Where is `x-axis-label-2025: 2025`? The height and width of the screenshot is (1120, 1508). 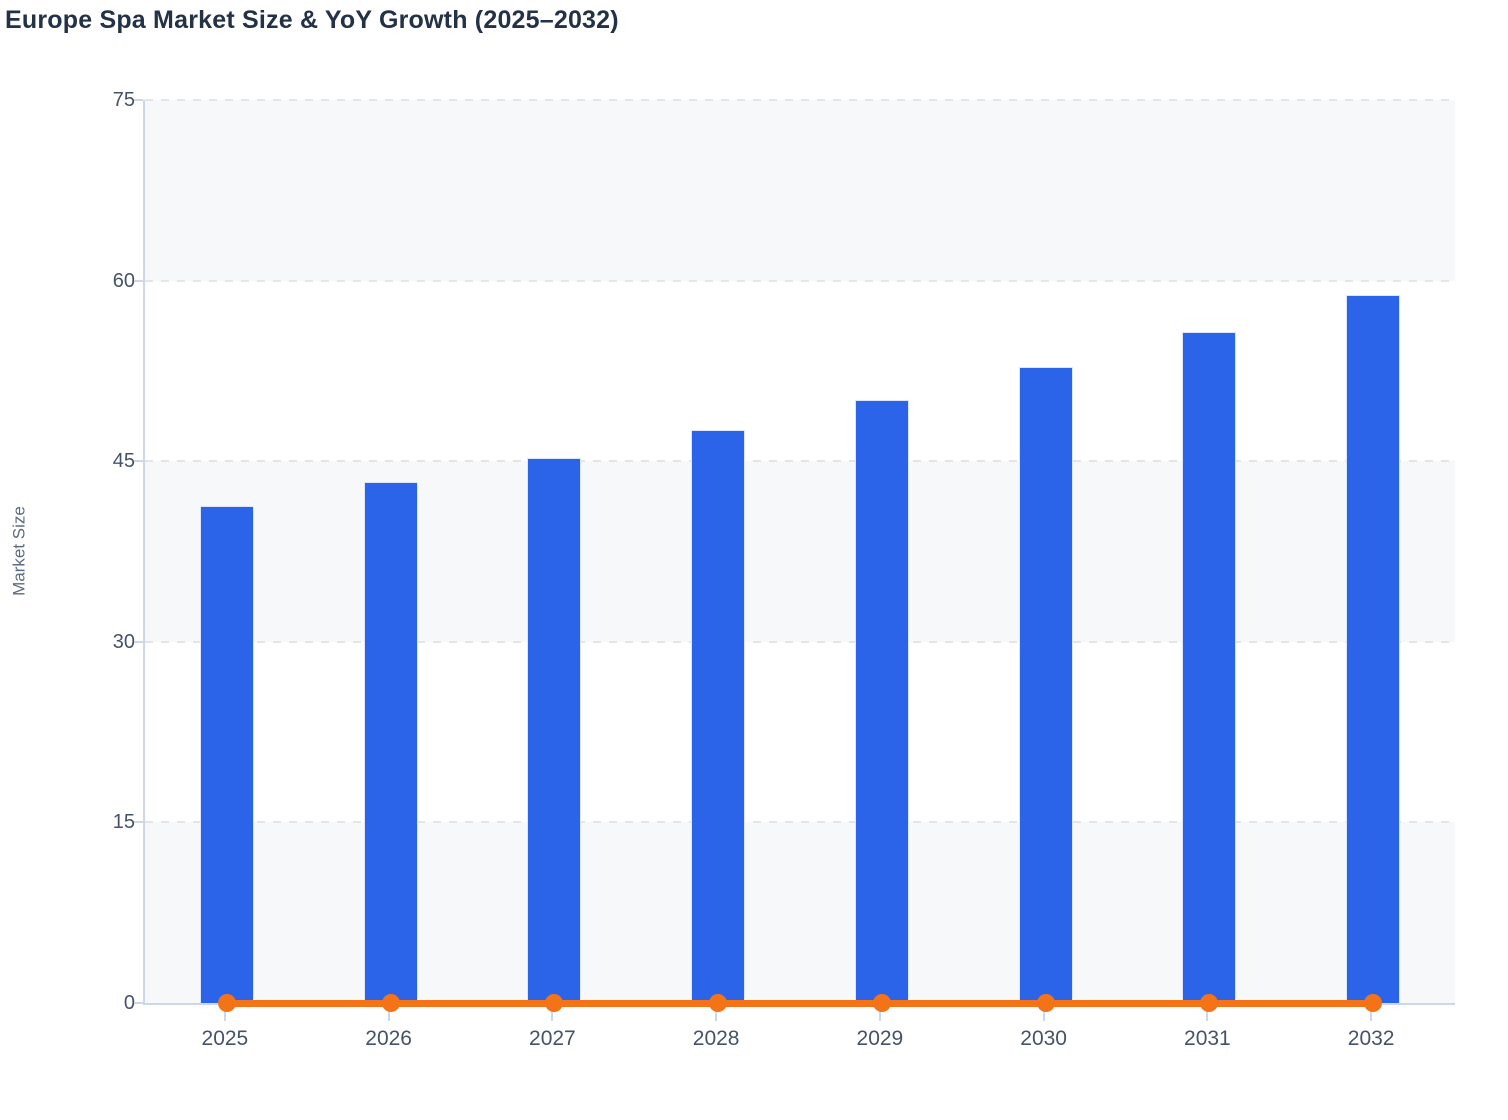
x-axis-label-2025: 2025 is located at coordinates (225, 1038).